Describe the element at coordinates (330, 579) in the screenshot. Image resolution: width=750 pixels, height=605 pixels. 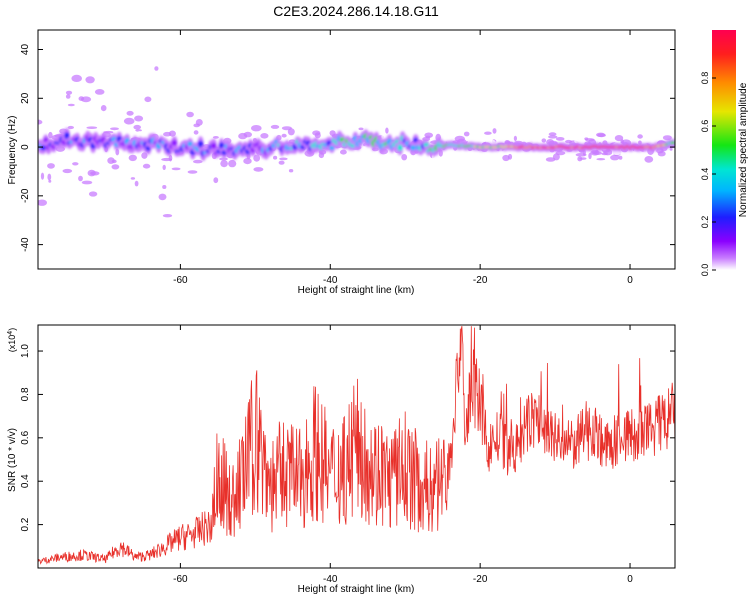
I see `snr-x-tick-label: -40` at that location.